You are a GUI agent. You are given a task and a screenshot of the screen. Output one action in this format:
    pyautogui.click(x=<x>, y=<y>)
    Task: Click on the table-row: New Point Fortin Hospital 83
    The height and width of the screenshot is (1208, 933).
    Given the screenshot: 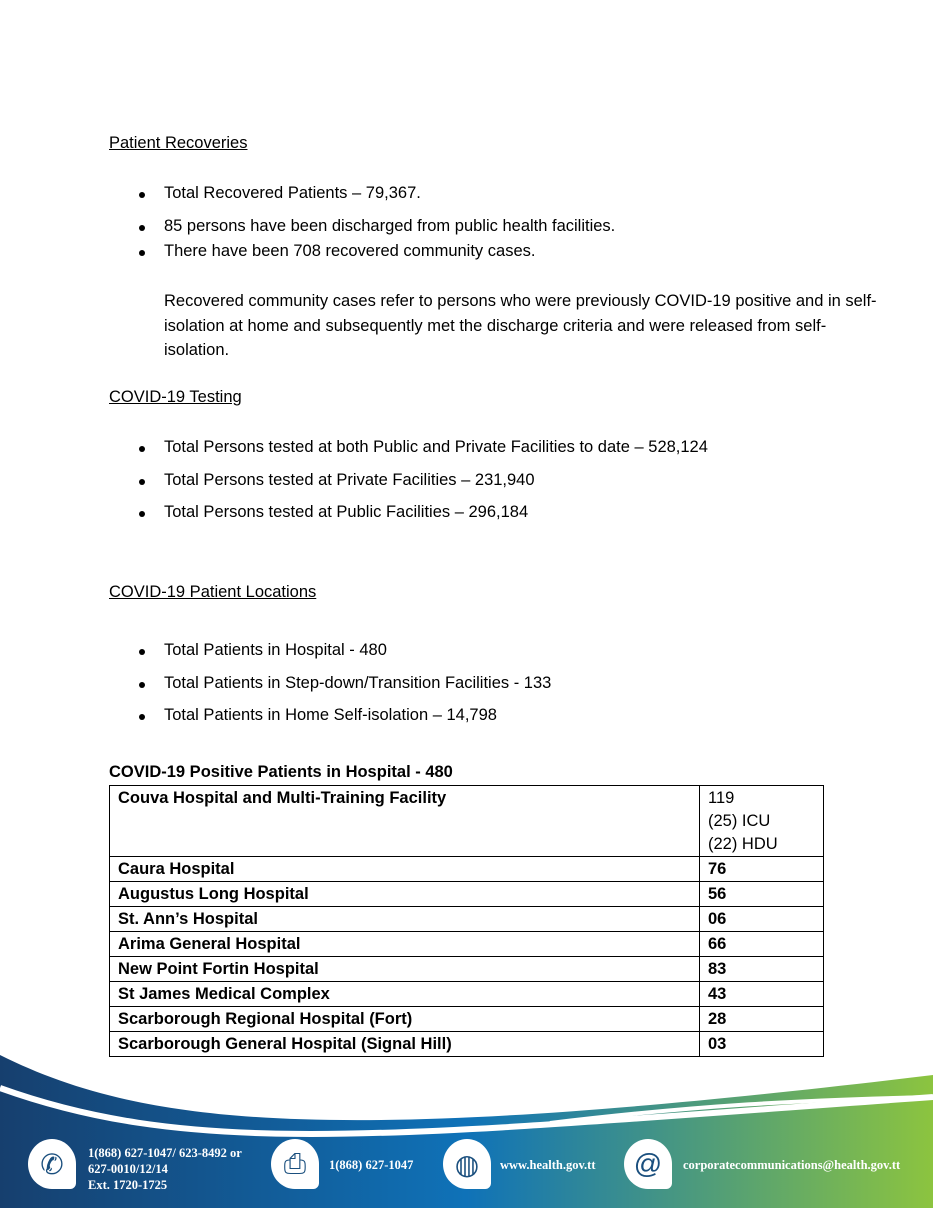 What is the action you would take?
    pyautogui.click(x=466, y=969)
    